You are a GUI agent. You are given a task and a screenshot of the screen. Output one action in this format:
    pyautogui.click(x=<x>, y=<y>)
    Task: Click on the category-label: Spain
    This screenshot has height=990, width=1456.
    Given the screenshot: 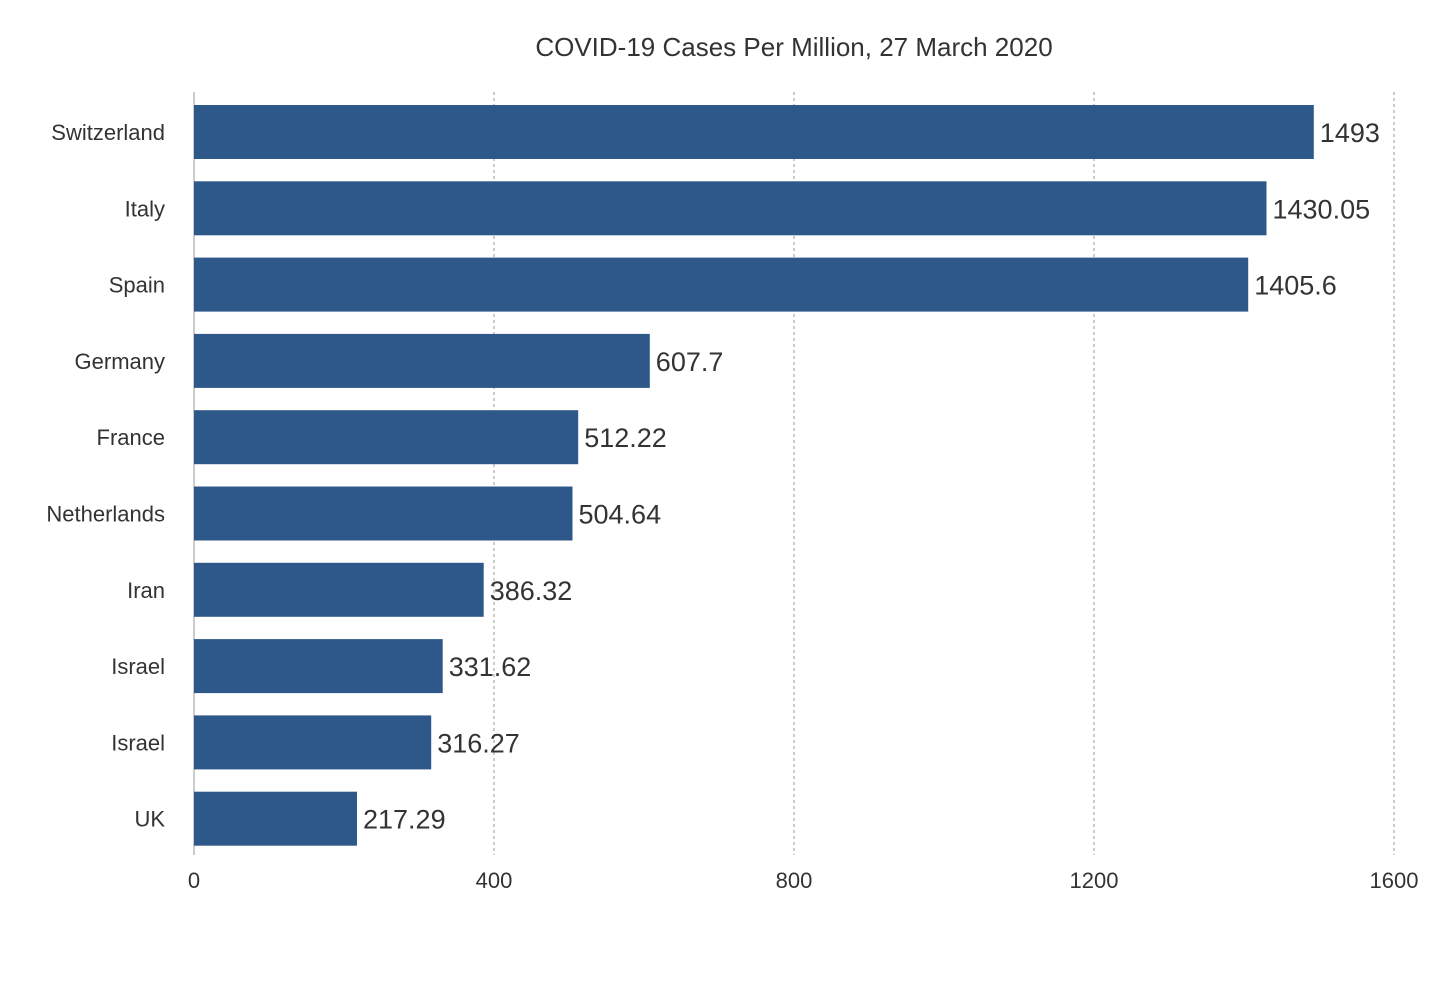 What is the action you would take?
    pyautogui.click(x=137, y=285)
    